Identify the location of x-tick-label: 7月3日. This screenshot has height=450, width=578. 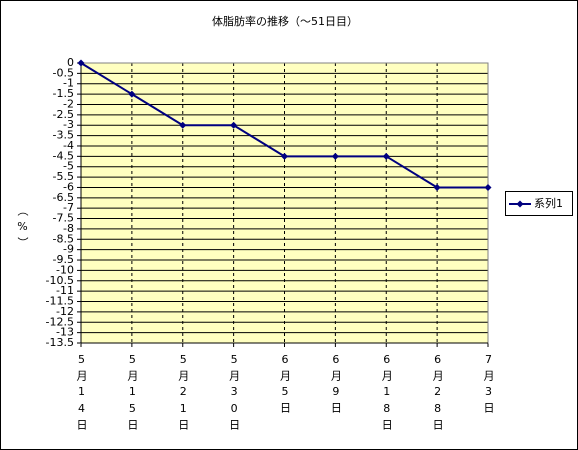
(488, 385).